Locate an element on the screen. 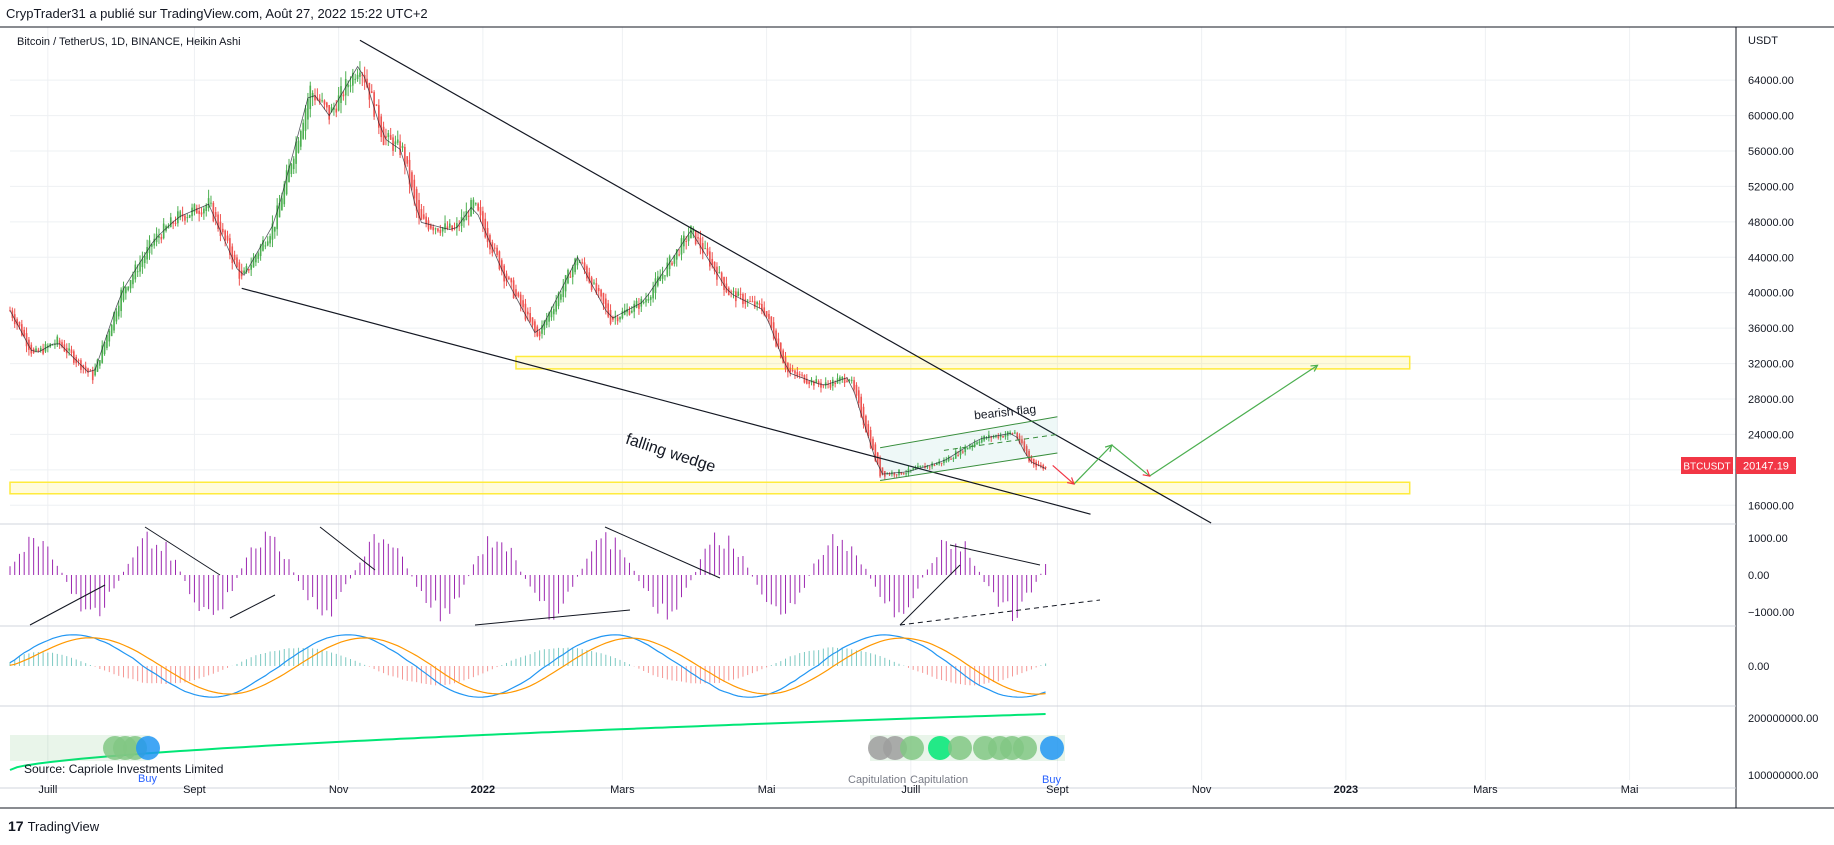 The height and width of the screenshot is (845, 1834). osc-tick-label: 0.00 is located at coordinates (1758, 576).